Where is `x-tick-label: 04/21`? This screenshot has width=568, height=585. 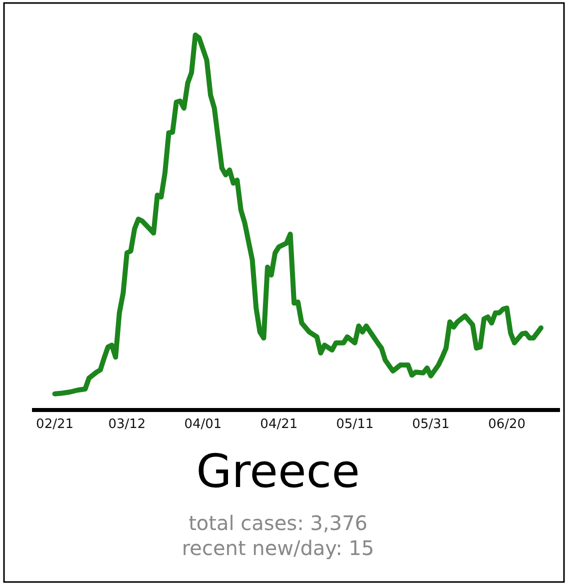 x-tick-label: 04/21 is located at coordinates (279, 424).